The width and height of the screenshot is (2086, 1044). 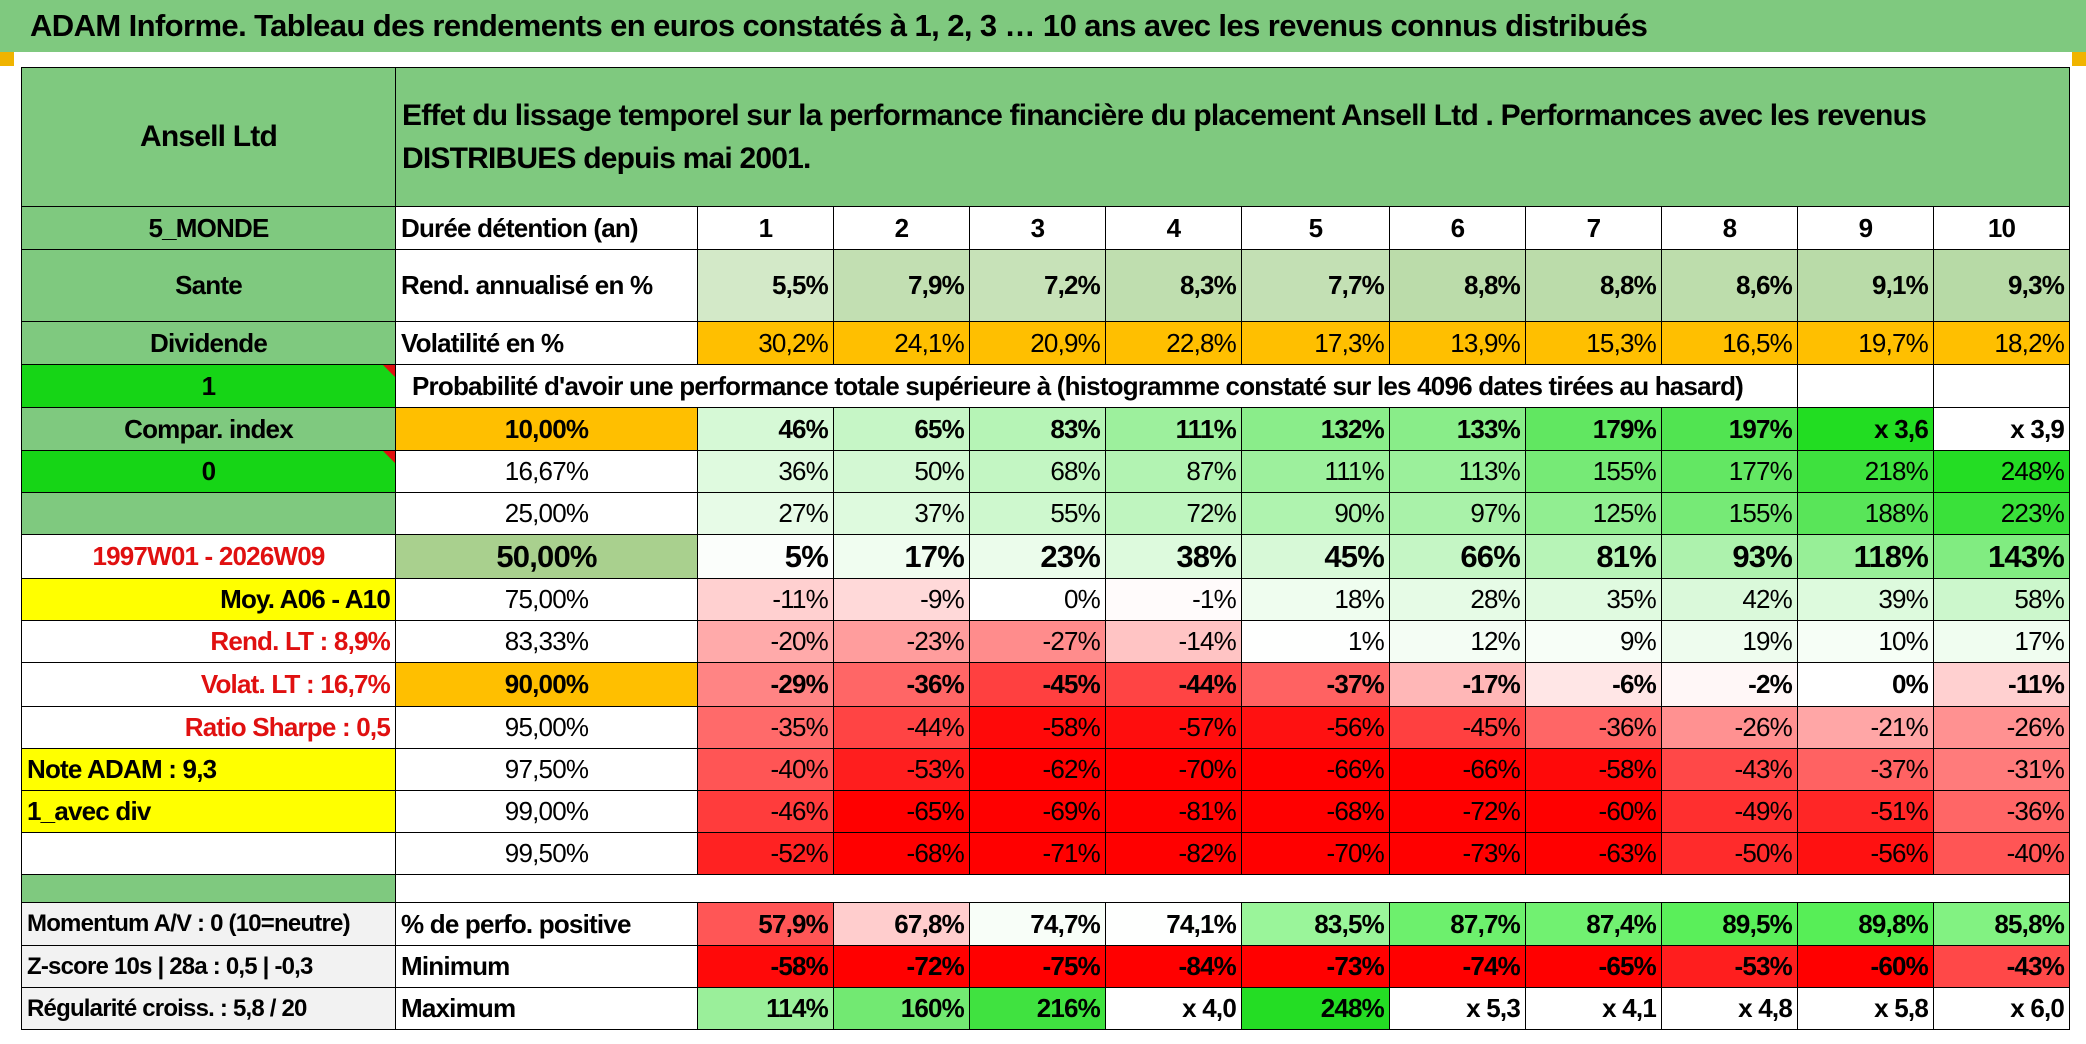 What do you see at coordinates (901, 599) in the screenshot?
I see `quantile-cell: -9%` at bounding box center [901, 599].